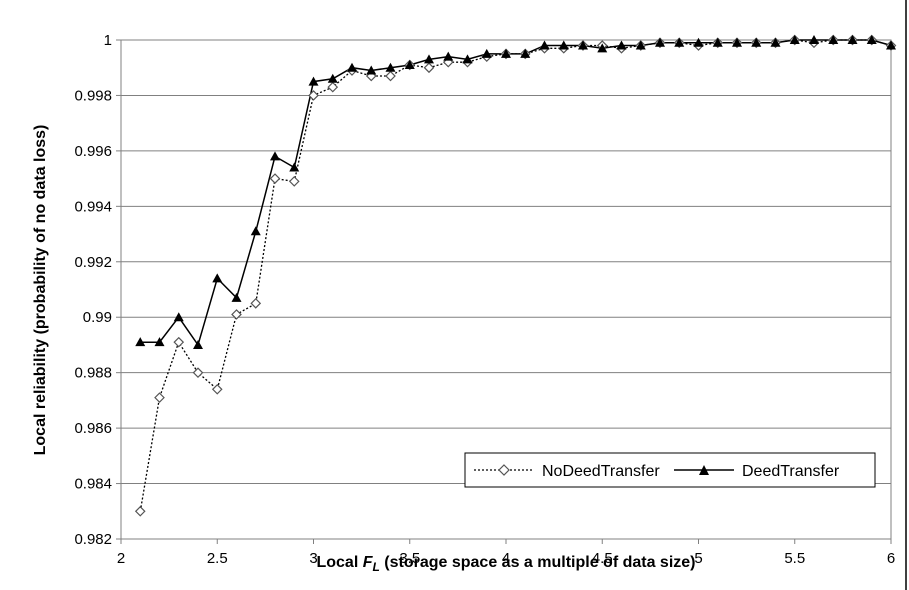 The image size is (909, 590). I want to click on x-tick-label: 5, so click(698, 558).